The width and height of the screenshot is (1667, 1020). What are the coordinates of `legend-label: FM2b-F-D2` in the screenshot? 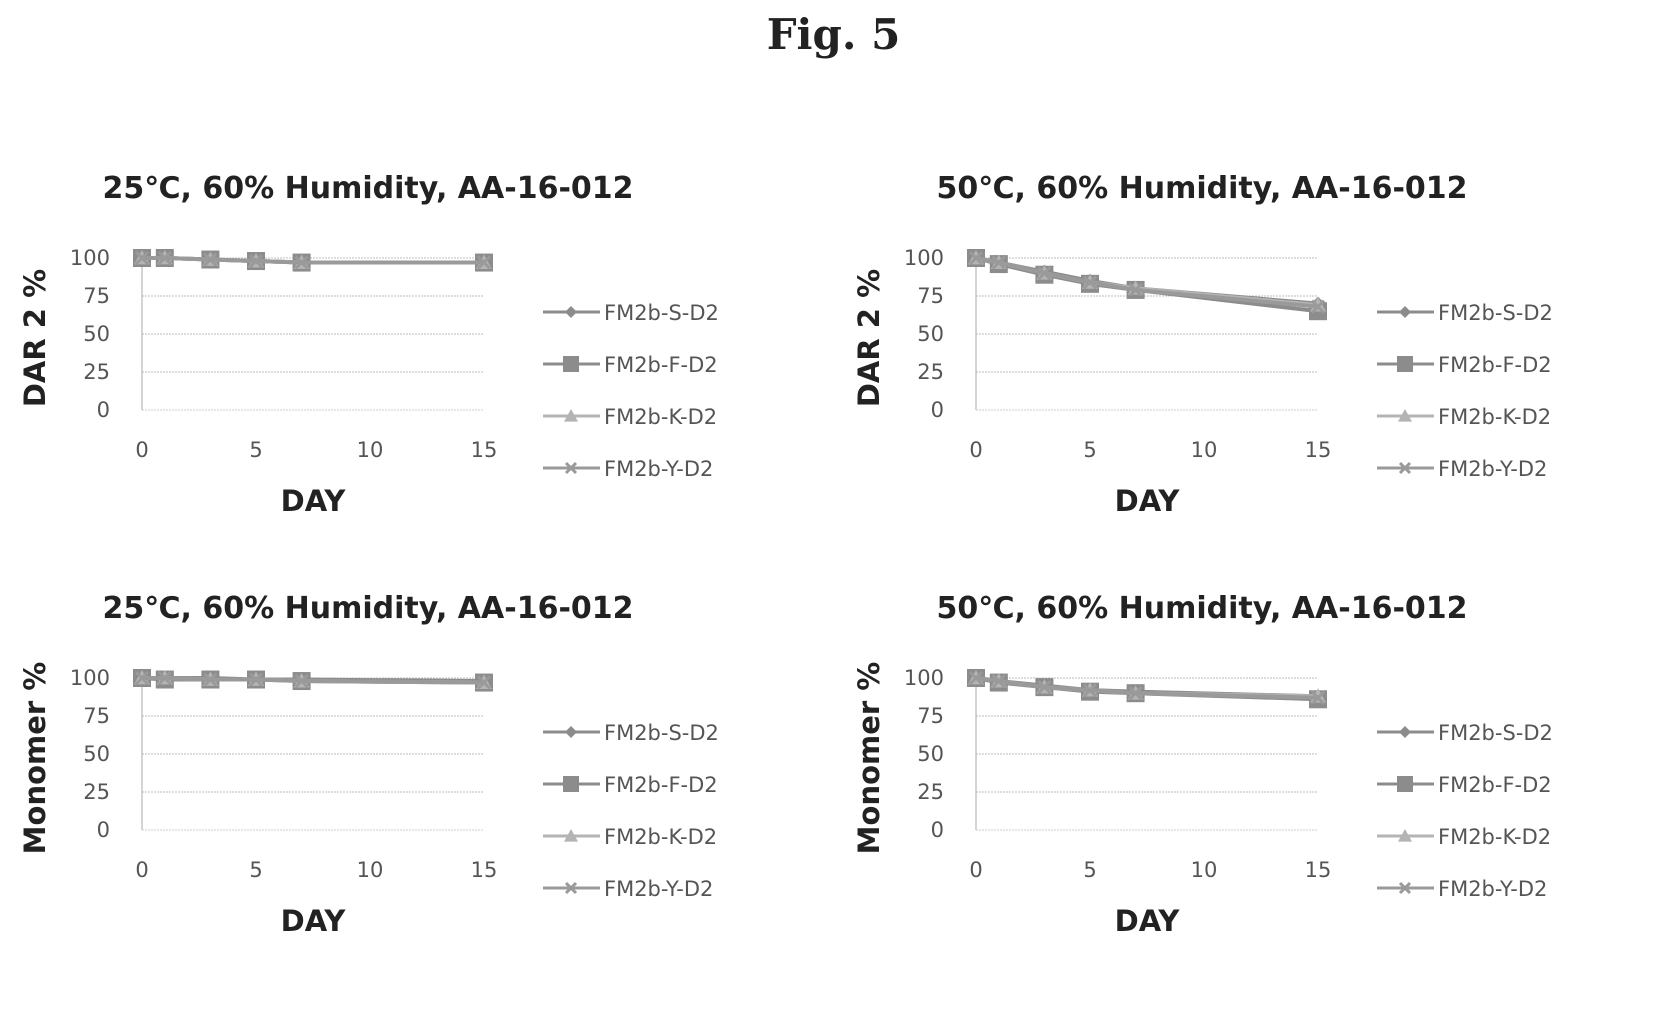 It's located at (1495, 785).